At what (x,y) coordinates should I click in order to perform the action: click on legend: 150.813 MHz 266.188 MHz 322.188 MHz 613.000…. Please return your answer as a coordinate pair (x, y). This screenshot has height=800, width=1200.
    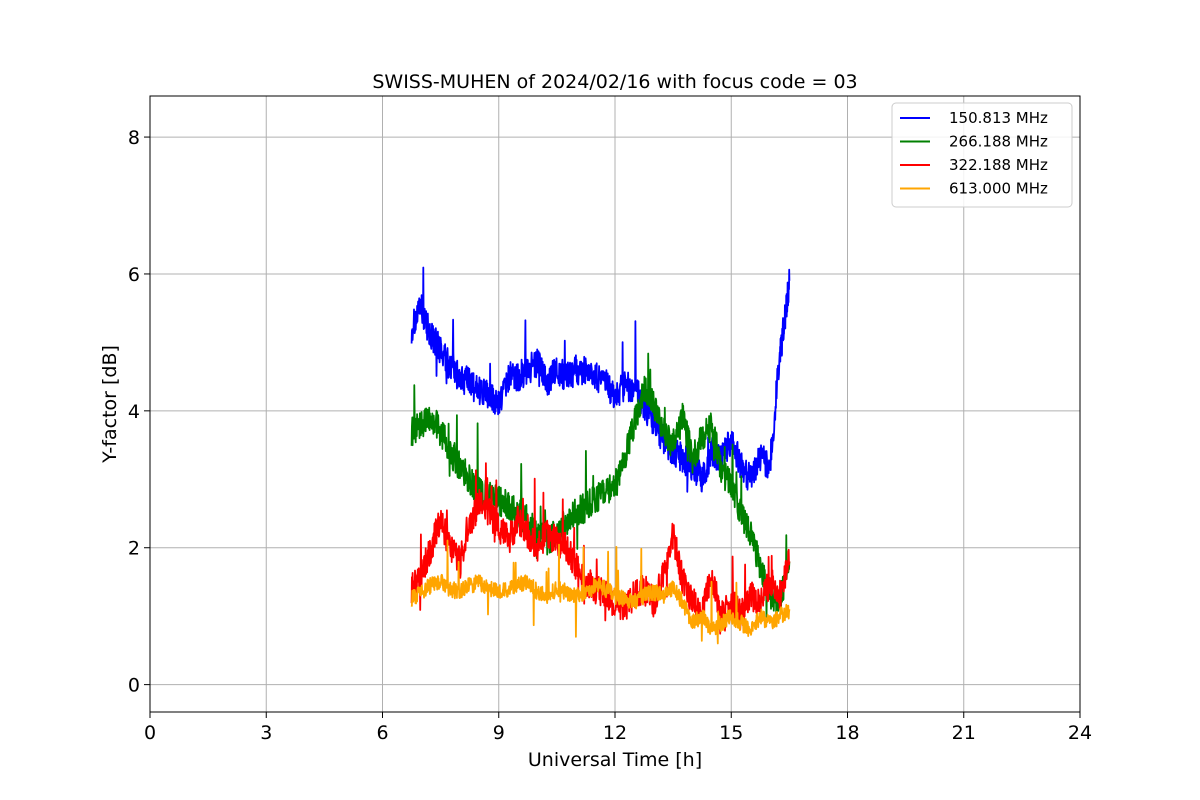
    Looking at the image, I should click on (982, 155).